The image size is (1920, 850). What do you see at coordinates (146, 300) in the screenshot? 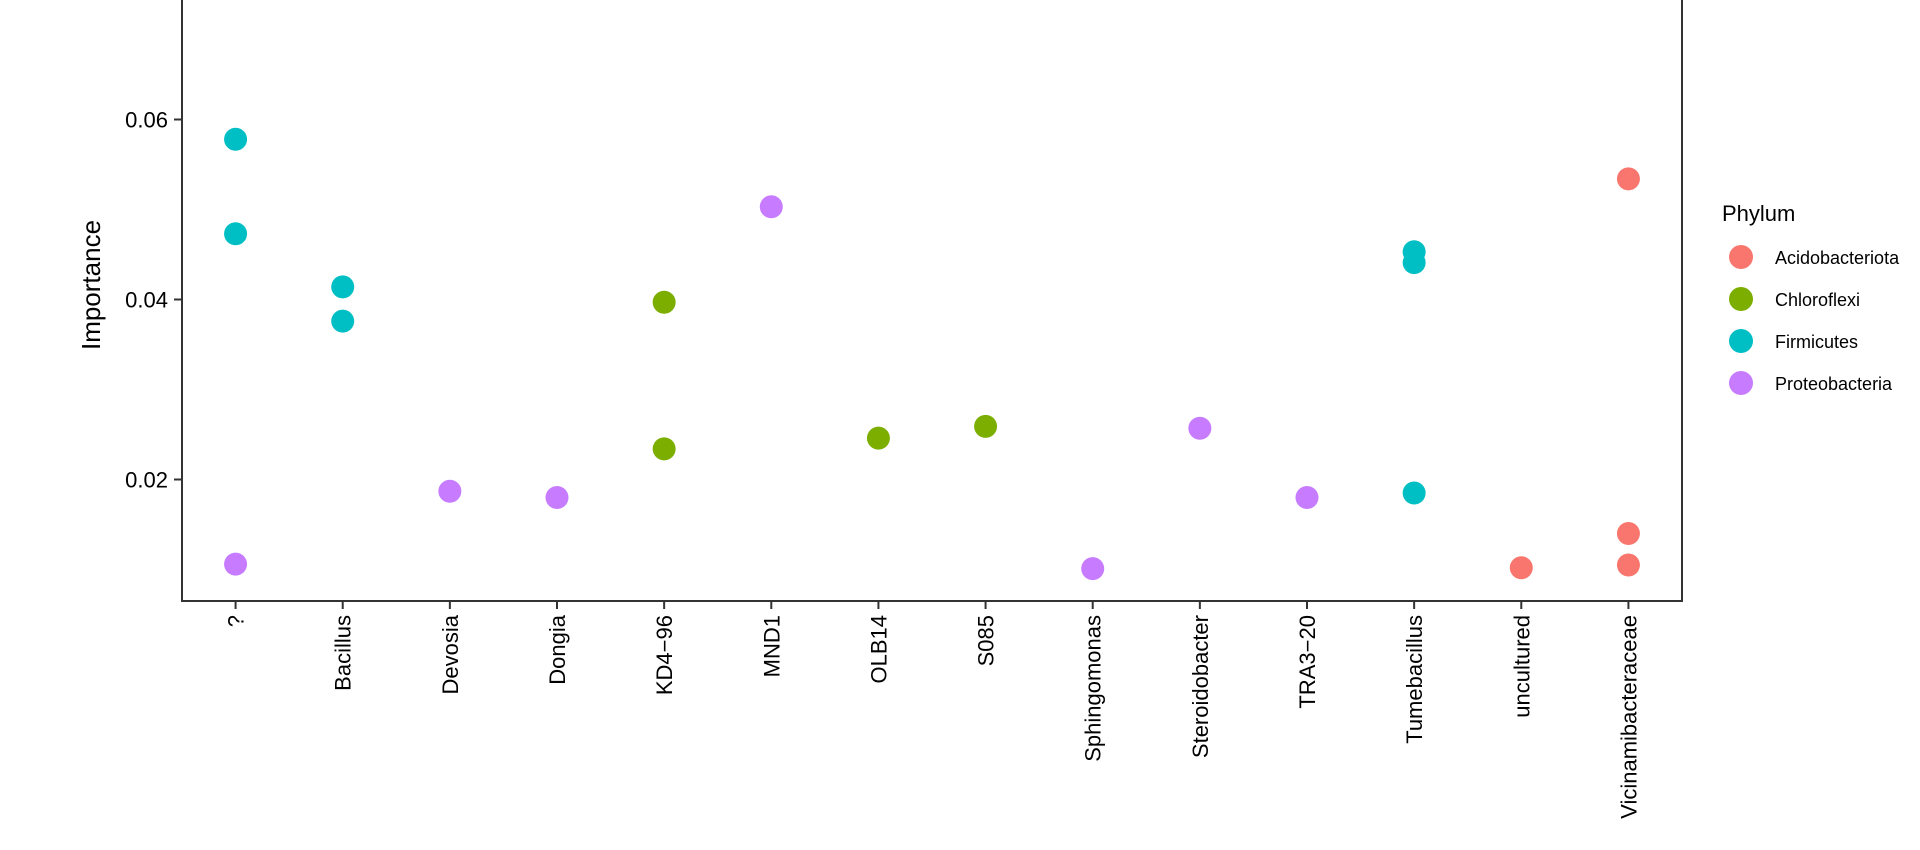
I see `y-tick-label: 0.04` at bounding box center [146, 300].